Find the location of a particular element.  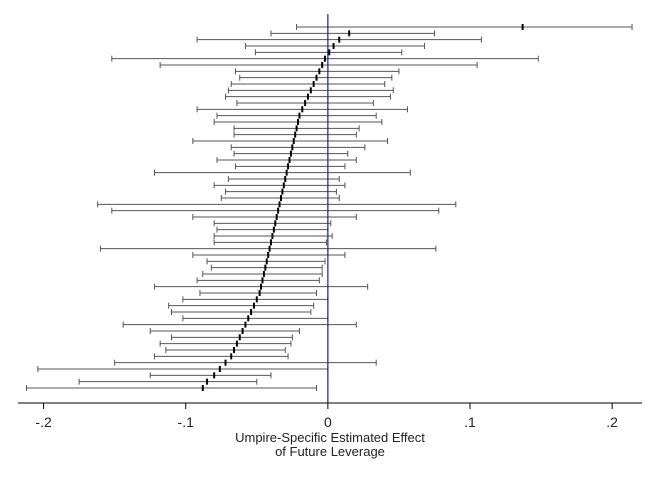

x-axis-label: of Future Leverage is located at coordinates (330, 451).